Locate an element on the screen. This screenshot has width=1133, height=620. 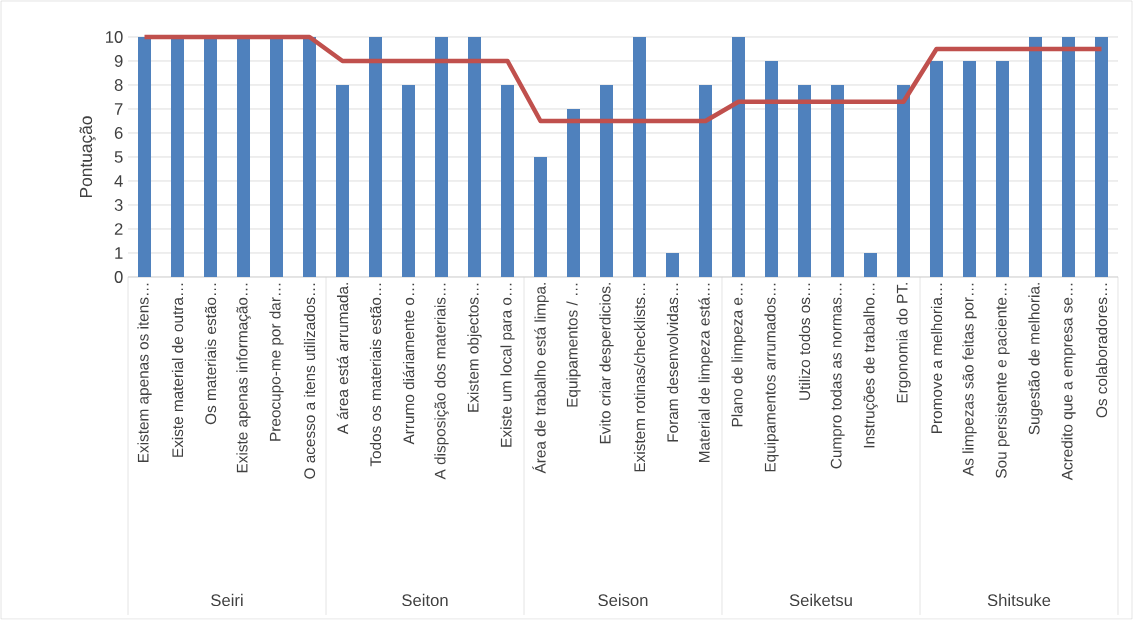
text: Seison is located at coordinates (623, 600).